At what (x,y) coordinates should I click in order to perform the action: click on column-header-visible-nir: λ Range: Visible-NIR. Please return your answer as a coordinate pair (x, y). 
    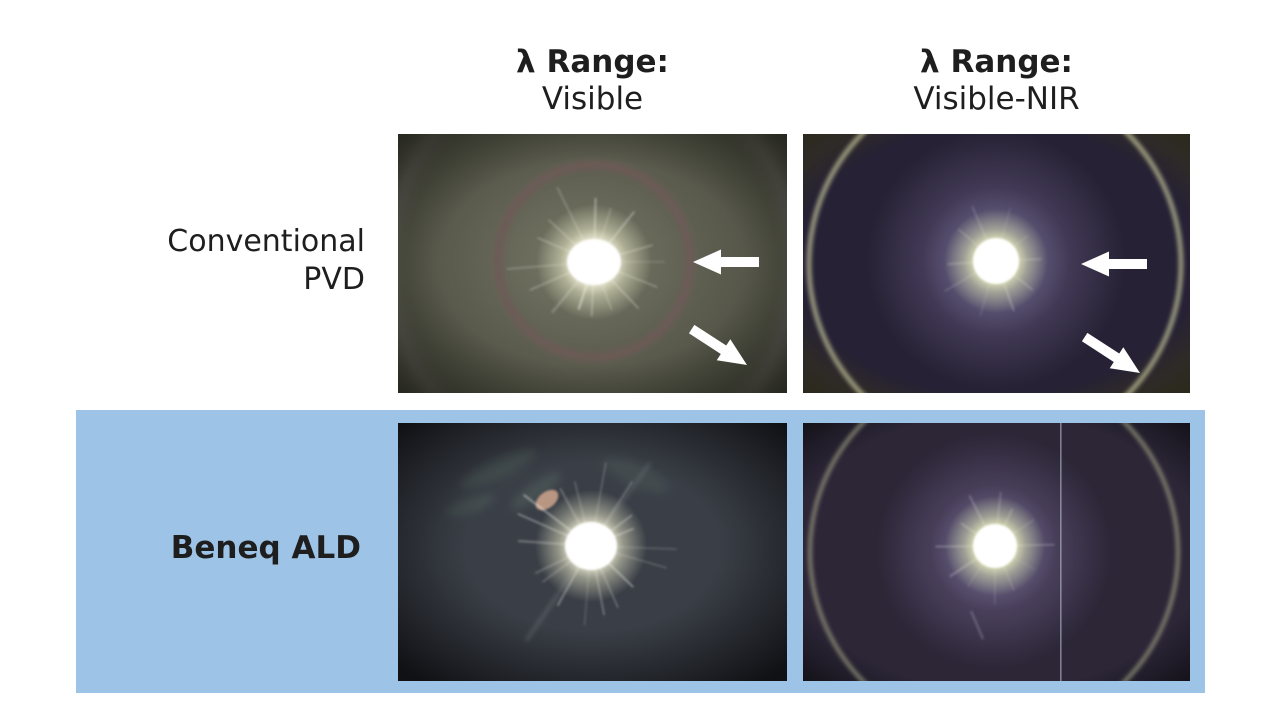
    Looking at the image, I should click on (996, 81).